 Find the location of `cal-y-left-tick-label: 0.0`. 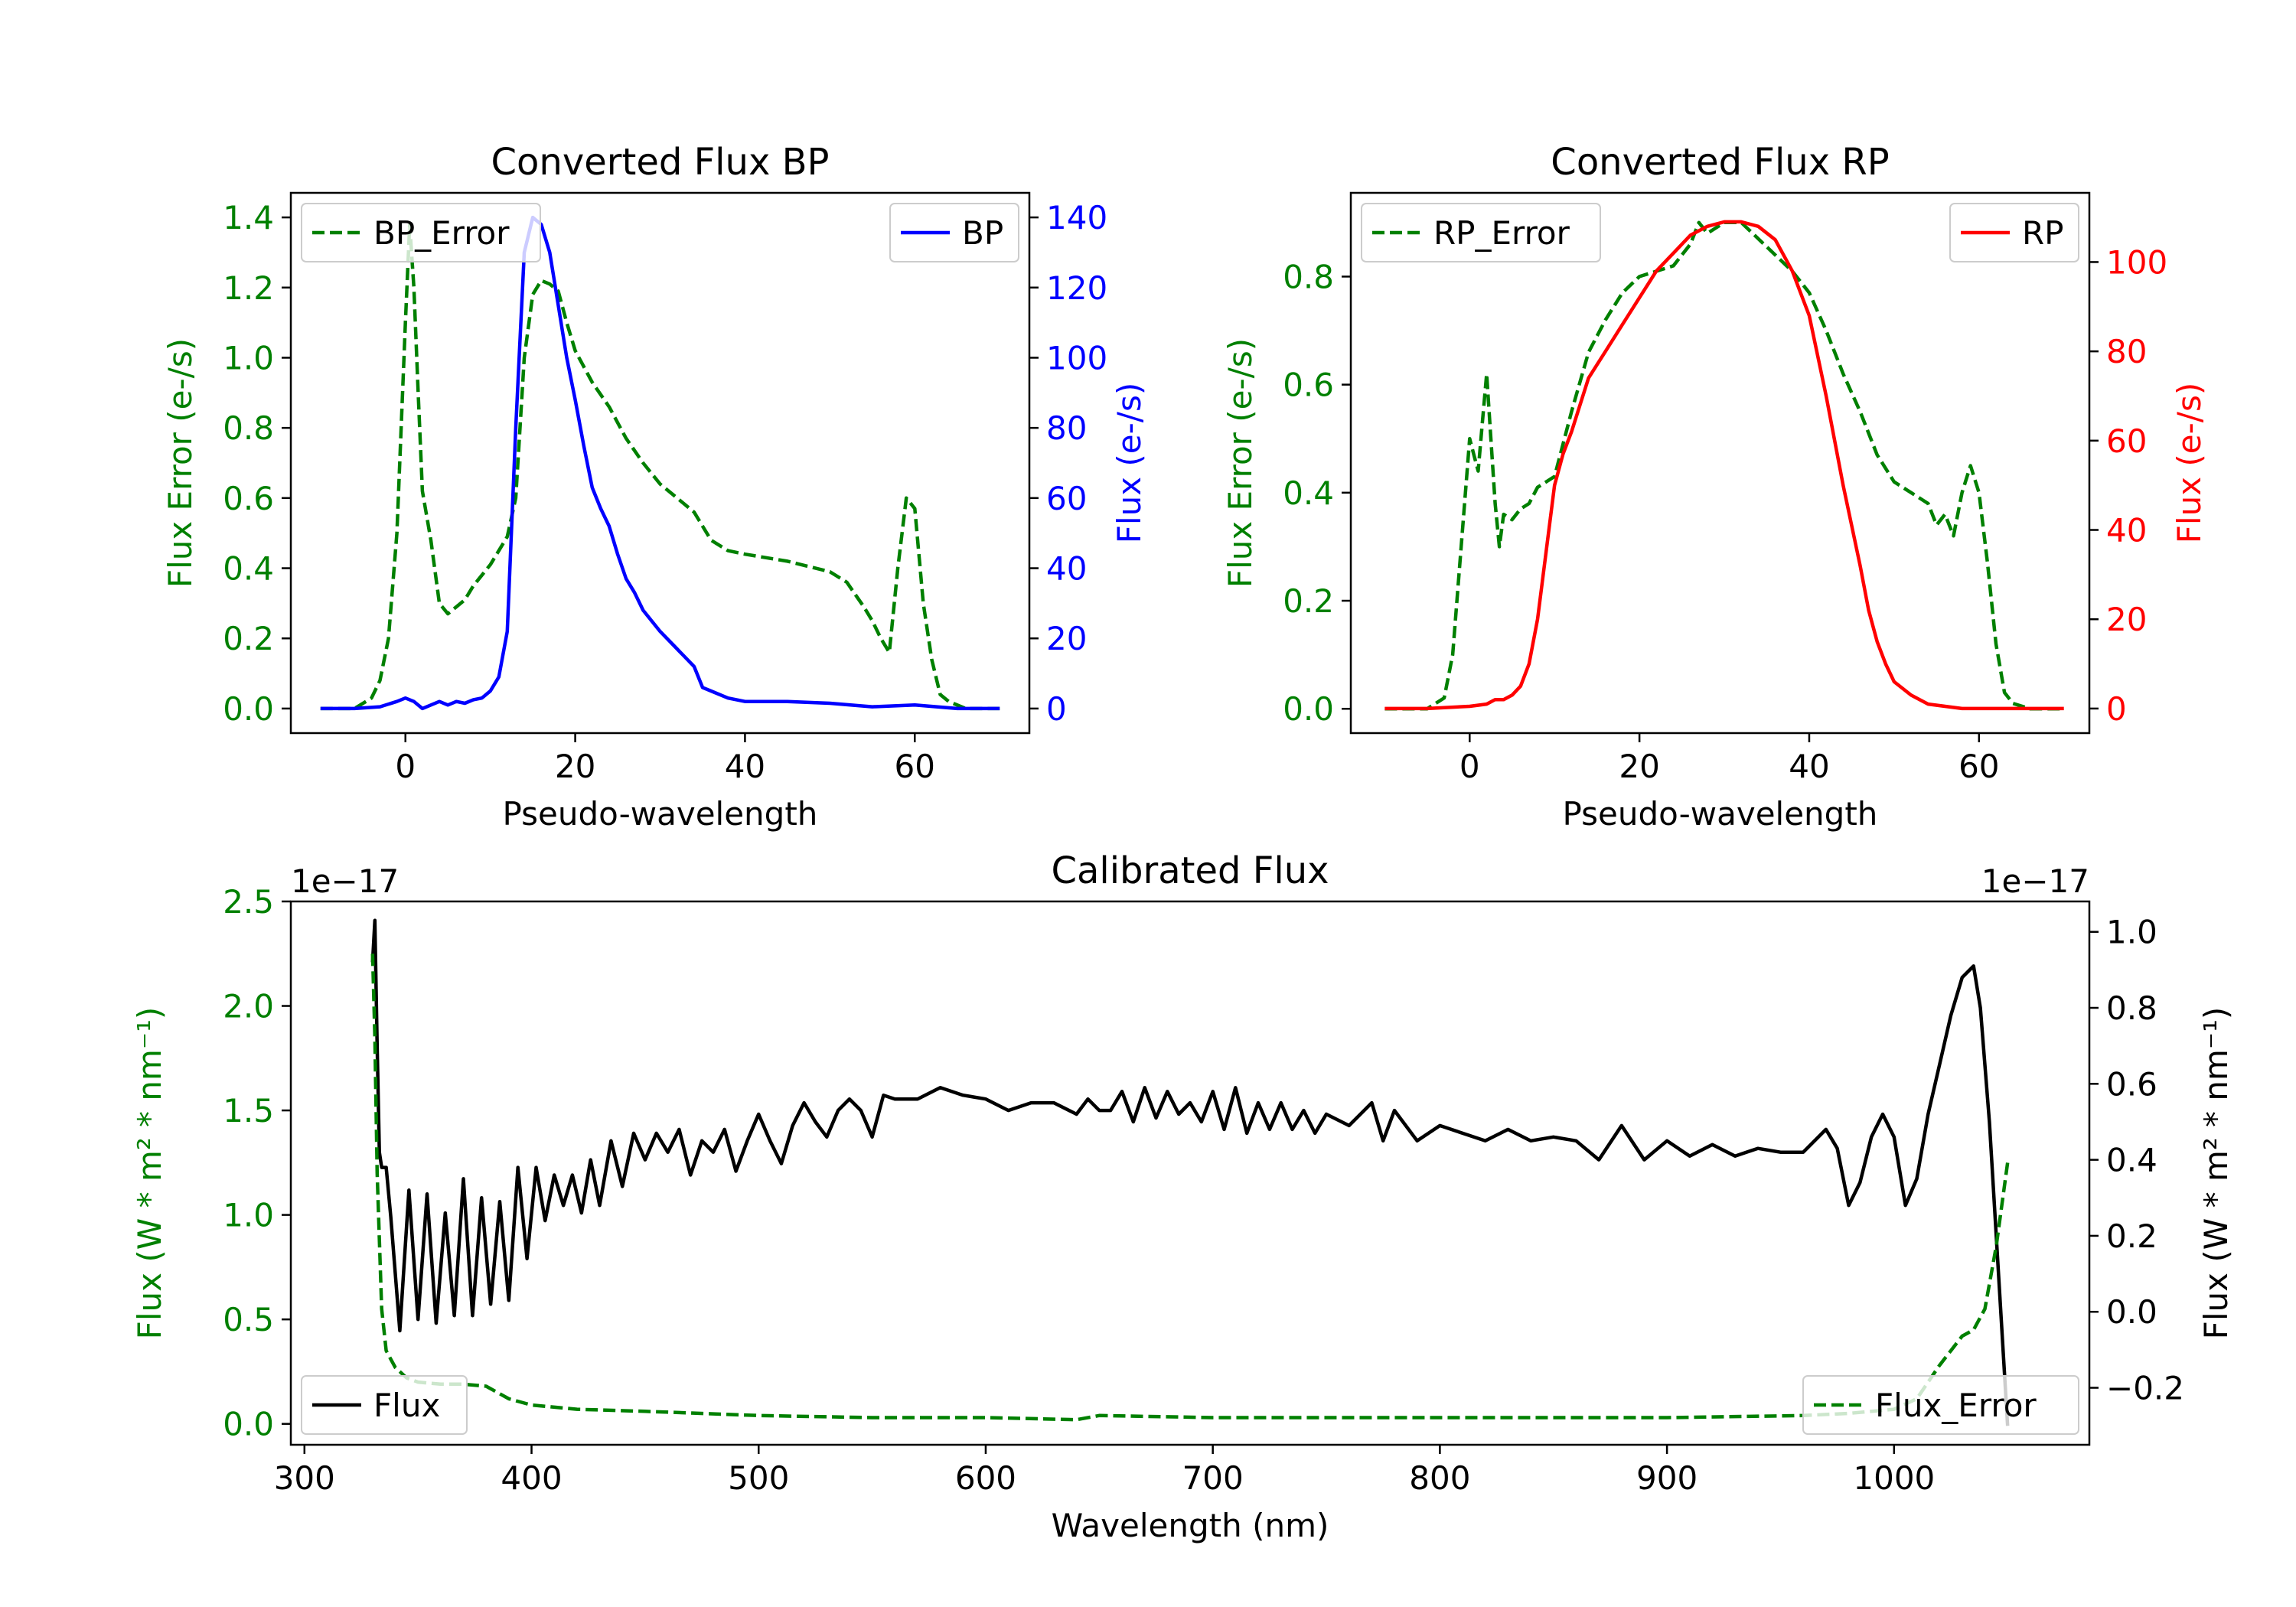

cal-y-left-tick-label: 0.0 is located at coordinates (248, 1424).